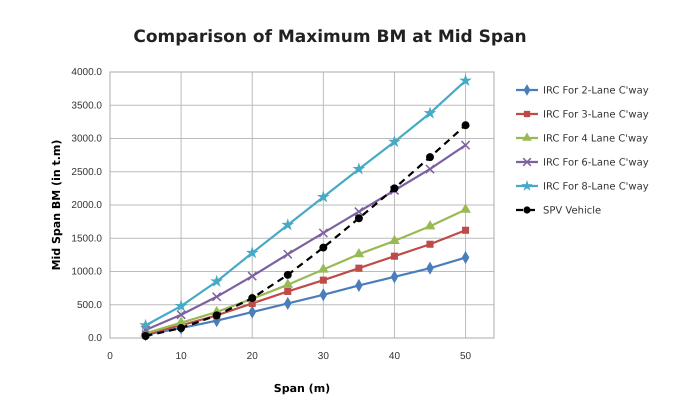  Describe the element at coordinates (394, 356) in the screenshot. I see `x-tick-label: 40` at that location.